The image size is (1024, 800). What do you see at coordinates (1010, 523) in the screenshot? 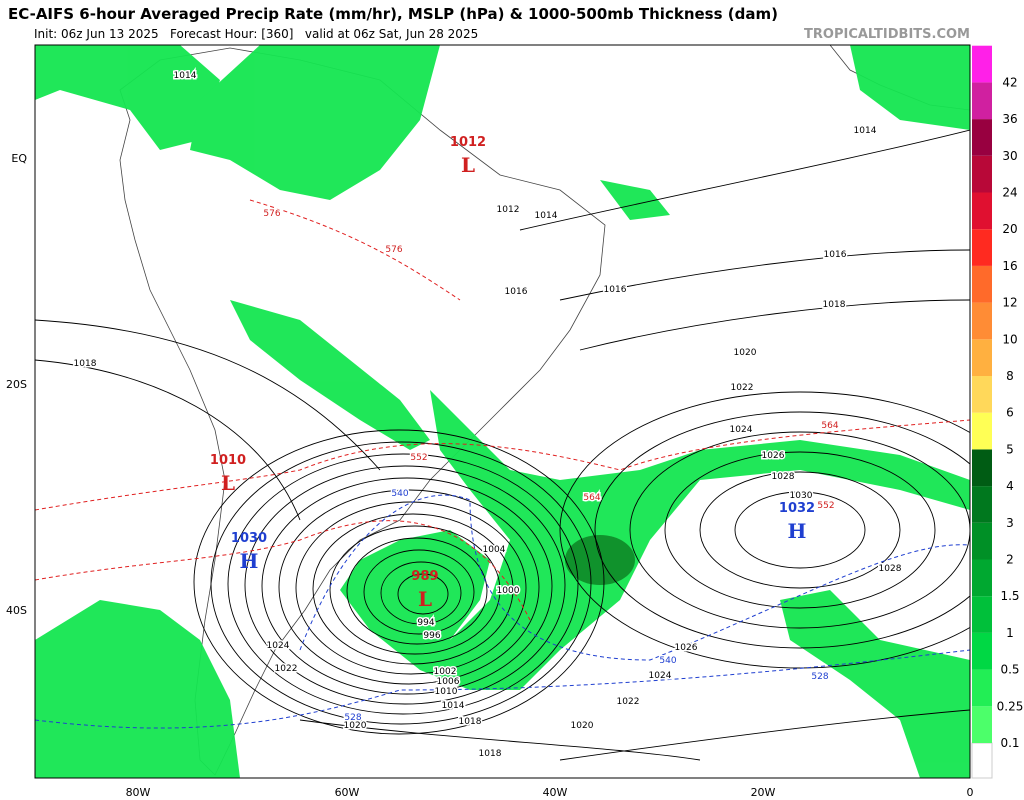
I see `colorbar-label: 3` at bounding box center [1010, 523].